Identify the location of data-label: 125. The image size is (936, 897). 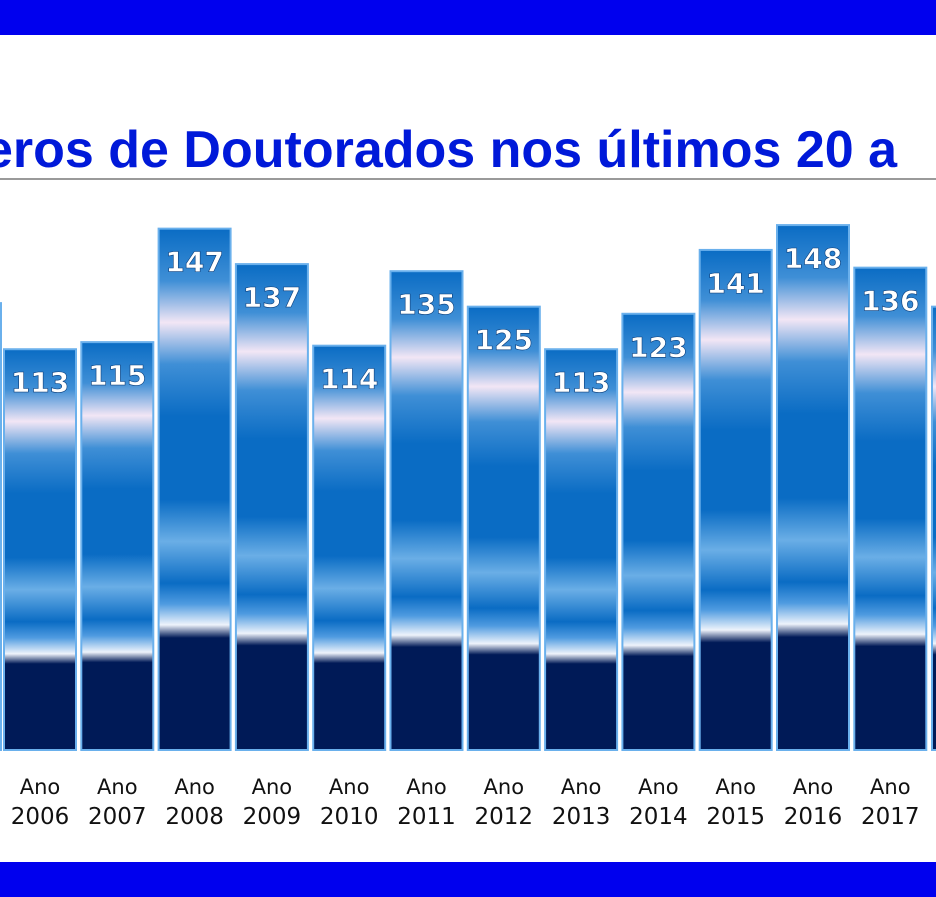
(504, 340).